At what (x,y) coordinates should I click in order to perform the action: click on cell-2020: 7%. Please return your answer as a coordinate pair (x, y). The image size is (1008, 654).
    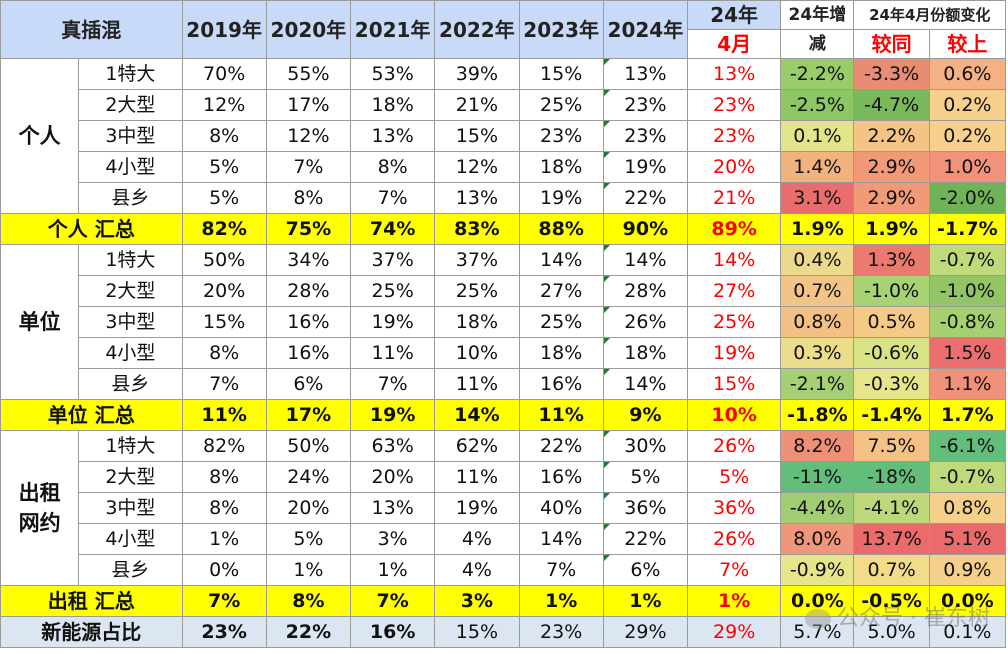
    Looking at the image, I should click on (308, 167).